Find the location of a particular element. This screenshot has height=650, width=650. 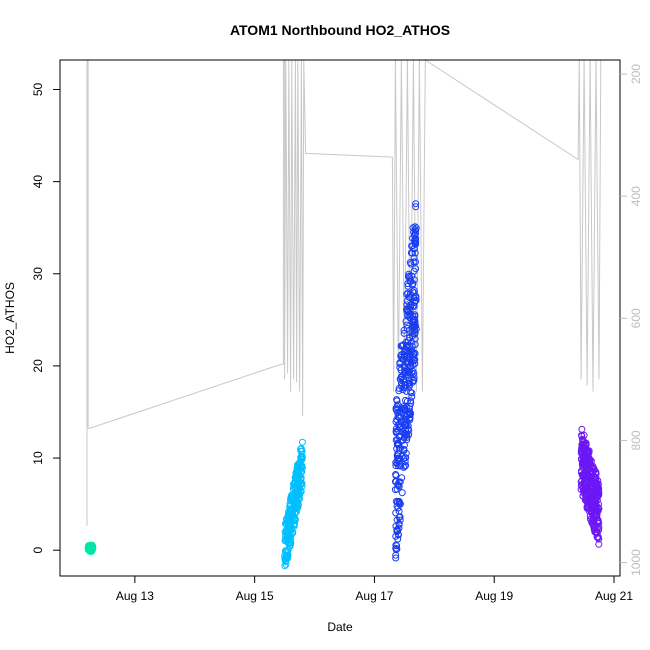

x-axis: Aug 13 Aug 15 Aug 17 Aug 19 Aug 21 is located at coordinates (374, 589).